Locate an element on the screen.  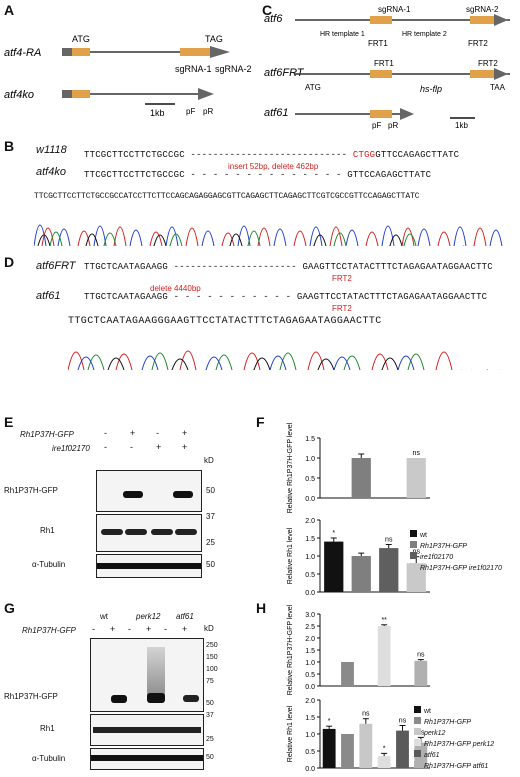
atf4ko-name: atf4ko is located at coordinates (19, 95).